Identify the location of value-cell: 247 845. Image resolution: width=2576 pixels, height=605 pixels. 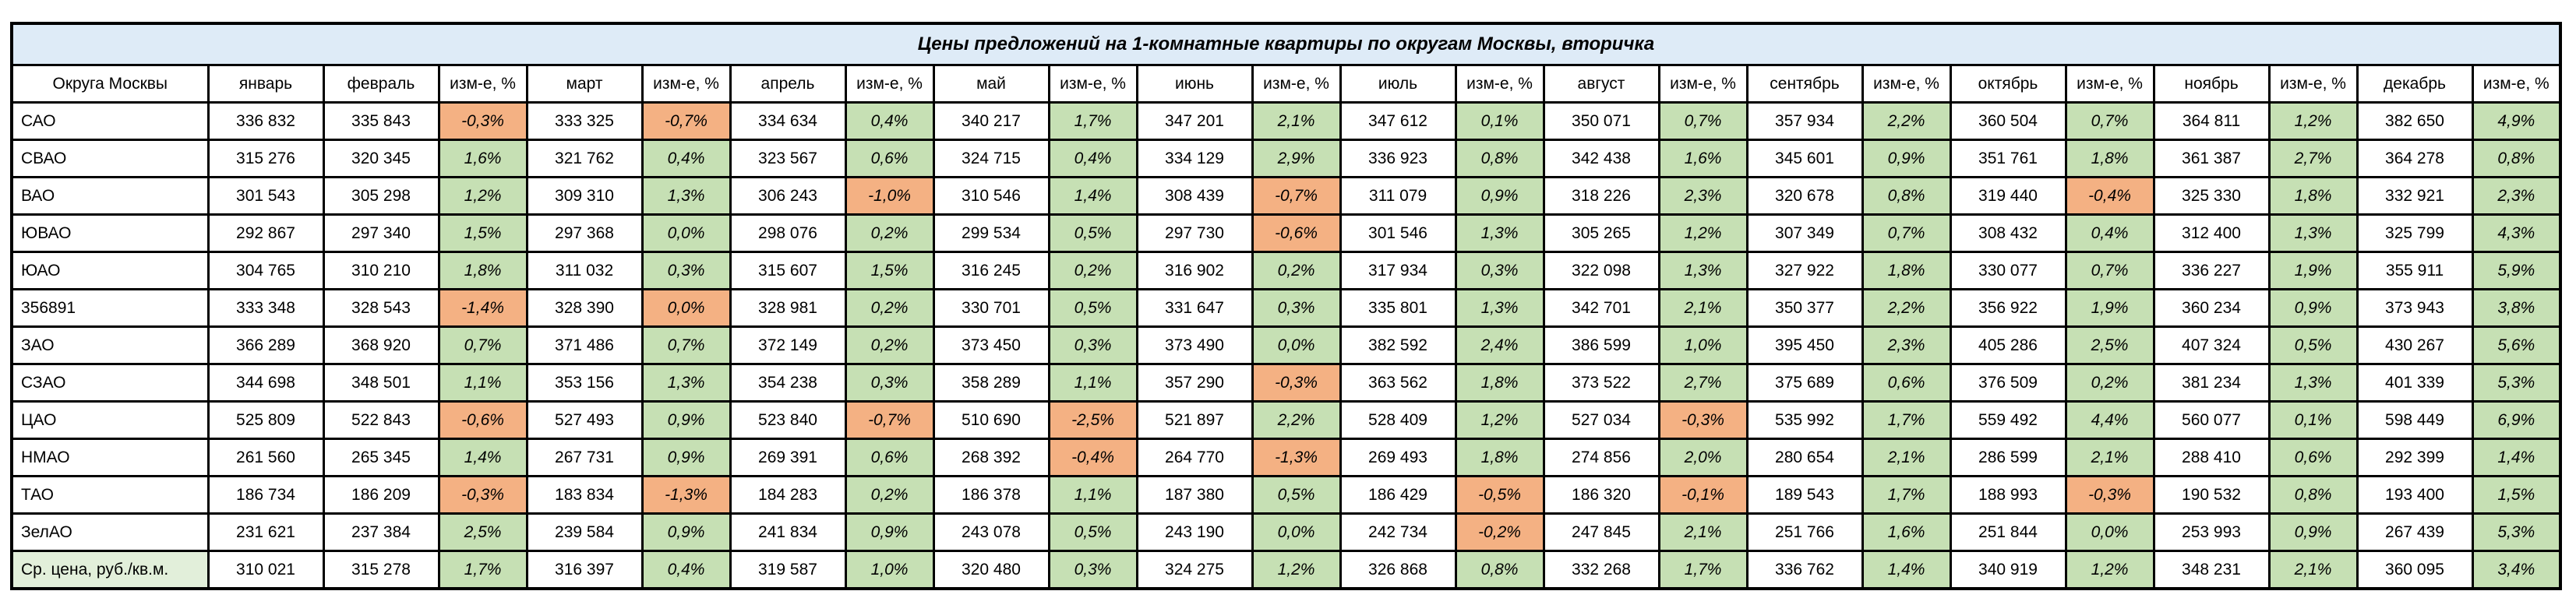
(1601, 532).